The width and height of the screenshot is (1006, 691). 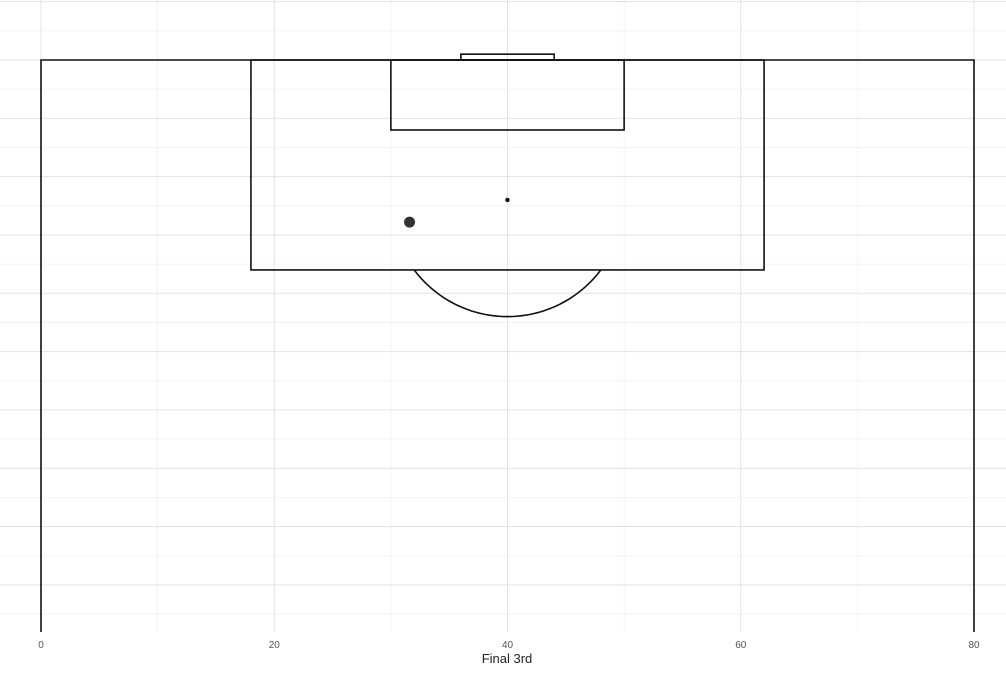 What do you see at coordinates (741, 645) in the screenshot?
I see `x-tick-label: 60` at bounding box center [741, 645].